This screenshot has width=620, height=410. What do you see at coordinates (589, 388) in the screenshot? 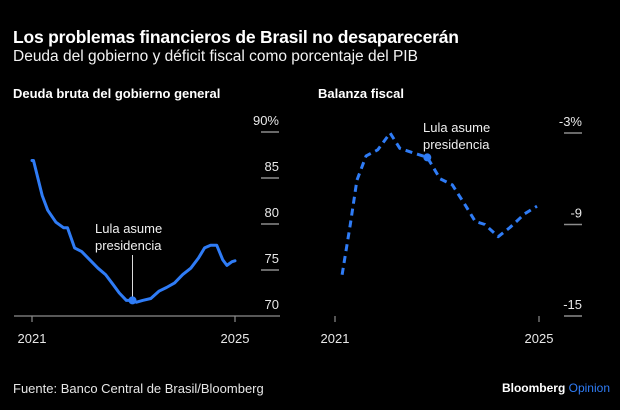
I see `brand-suffix: Opinion` at bounding box center [589, 388].